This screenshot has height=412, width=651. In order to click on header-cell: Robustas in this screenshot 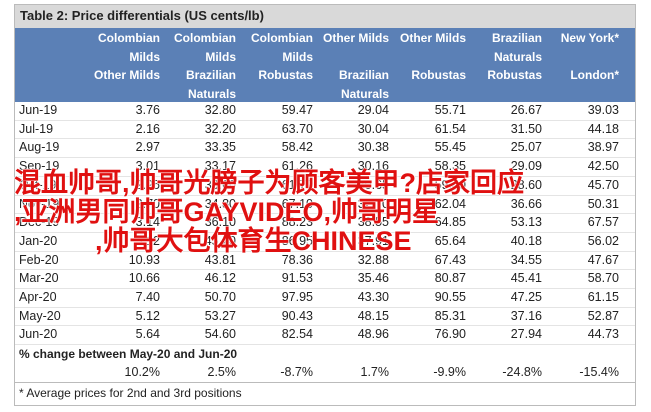, I will do `click(285, 75)`.